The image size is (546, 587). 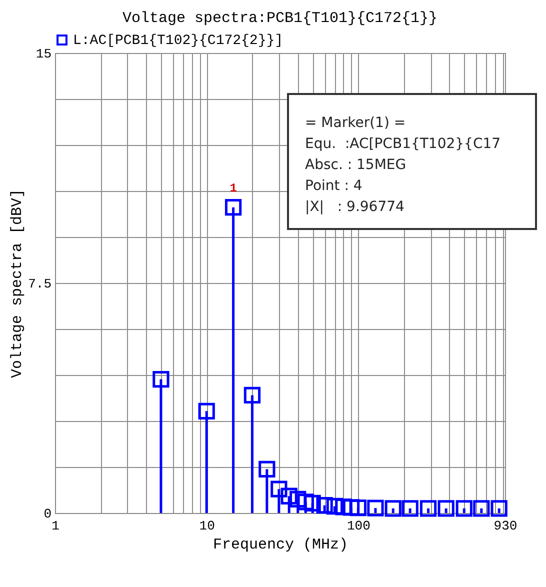 I want to click on x-tick-label: 930, so click(x=506, y=526).